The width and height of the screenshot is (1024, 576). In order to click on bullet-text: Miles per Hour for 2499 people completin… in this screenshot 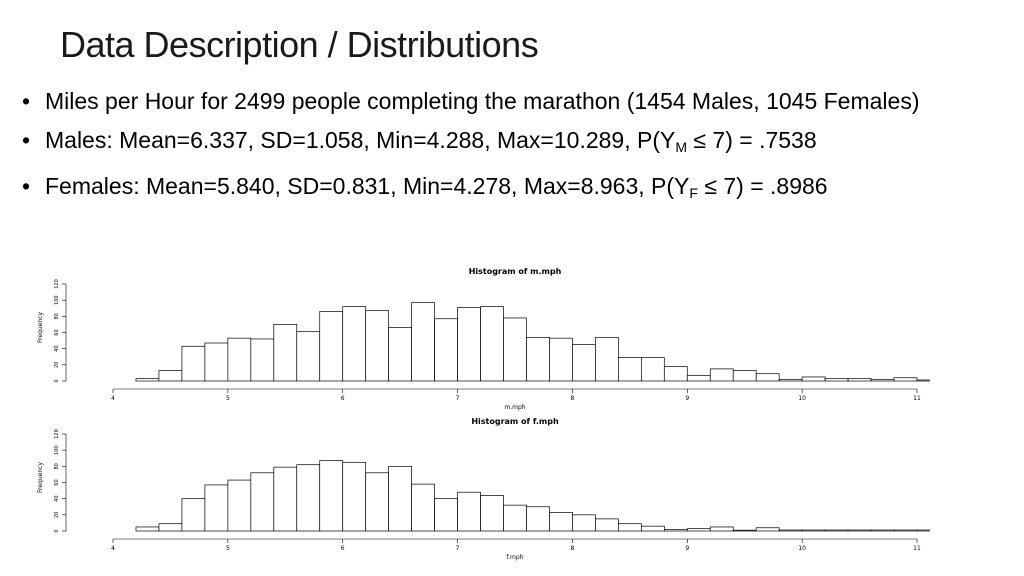, I will do `click(482, 101)`.